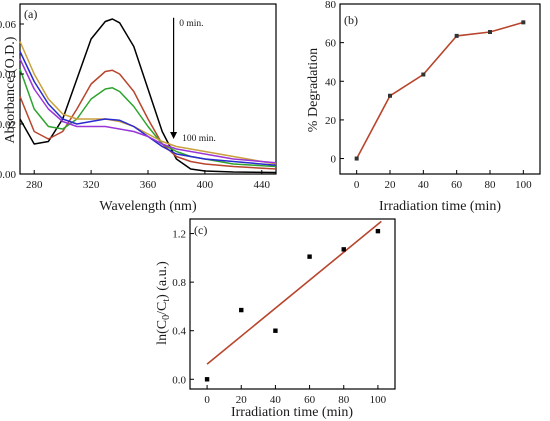 This screenshot has height=421, width=550. Describe the element at coordinates (8, 175) in the screenshot. I see `panel-a-y-tick-label: 0.00` at that location.